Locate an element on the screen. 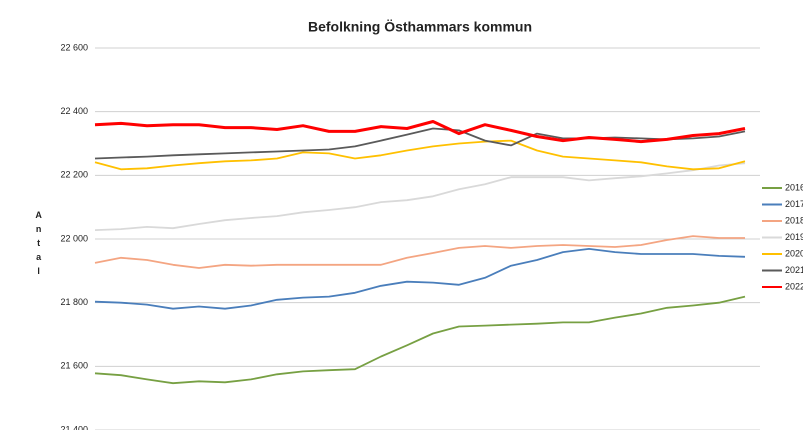  chart-title: Befolkning Östhammars kommun is located at coordinates (420, 27).